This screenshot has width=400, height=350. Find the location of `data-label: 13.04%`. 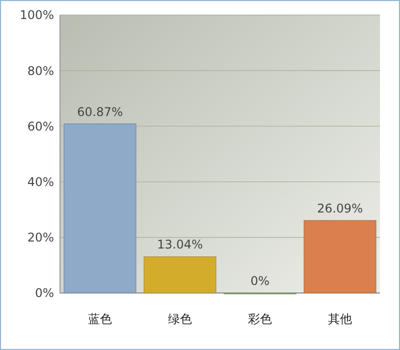

data-label: 13.04% is located at coordinates (180, 245).